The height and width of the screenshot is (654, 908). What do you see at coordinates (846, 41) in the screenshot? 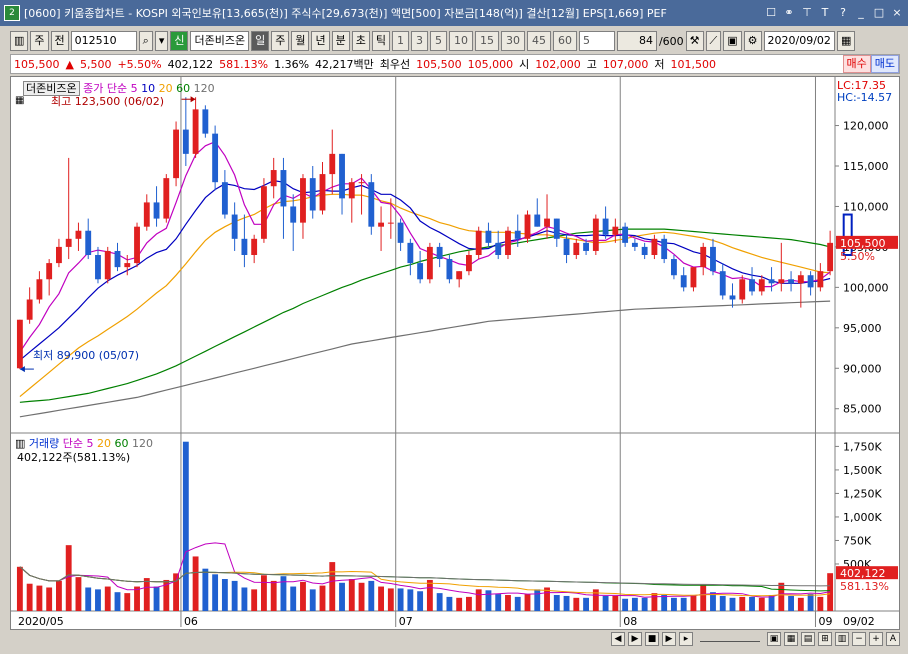
I see `calendar-icon: ▦` at bounding box center [846, 41].